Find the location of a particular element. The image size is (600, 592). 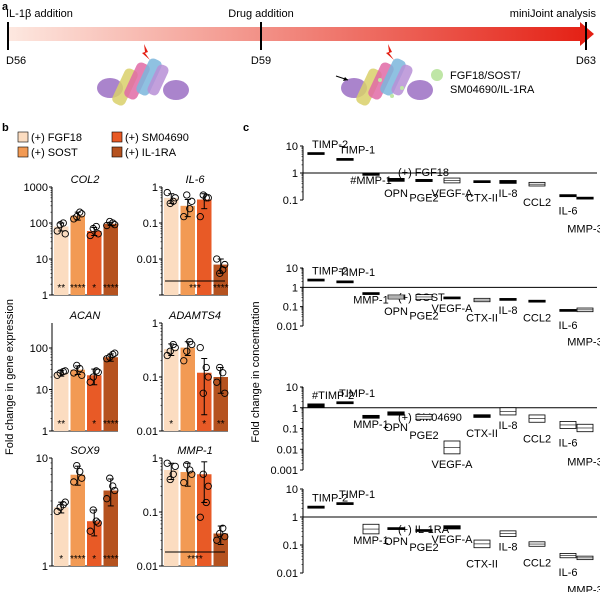

drug-label-line-2: SM04690/IL-1RA is located at coordinates (492, 90).